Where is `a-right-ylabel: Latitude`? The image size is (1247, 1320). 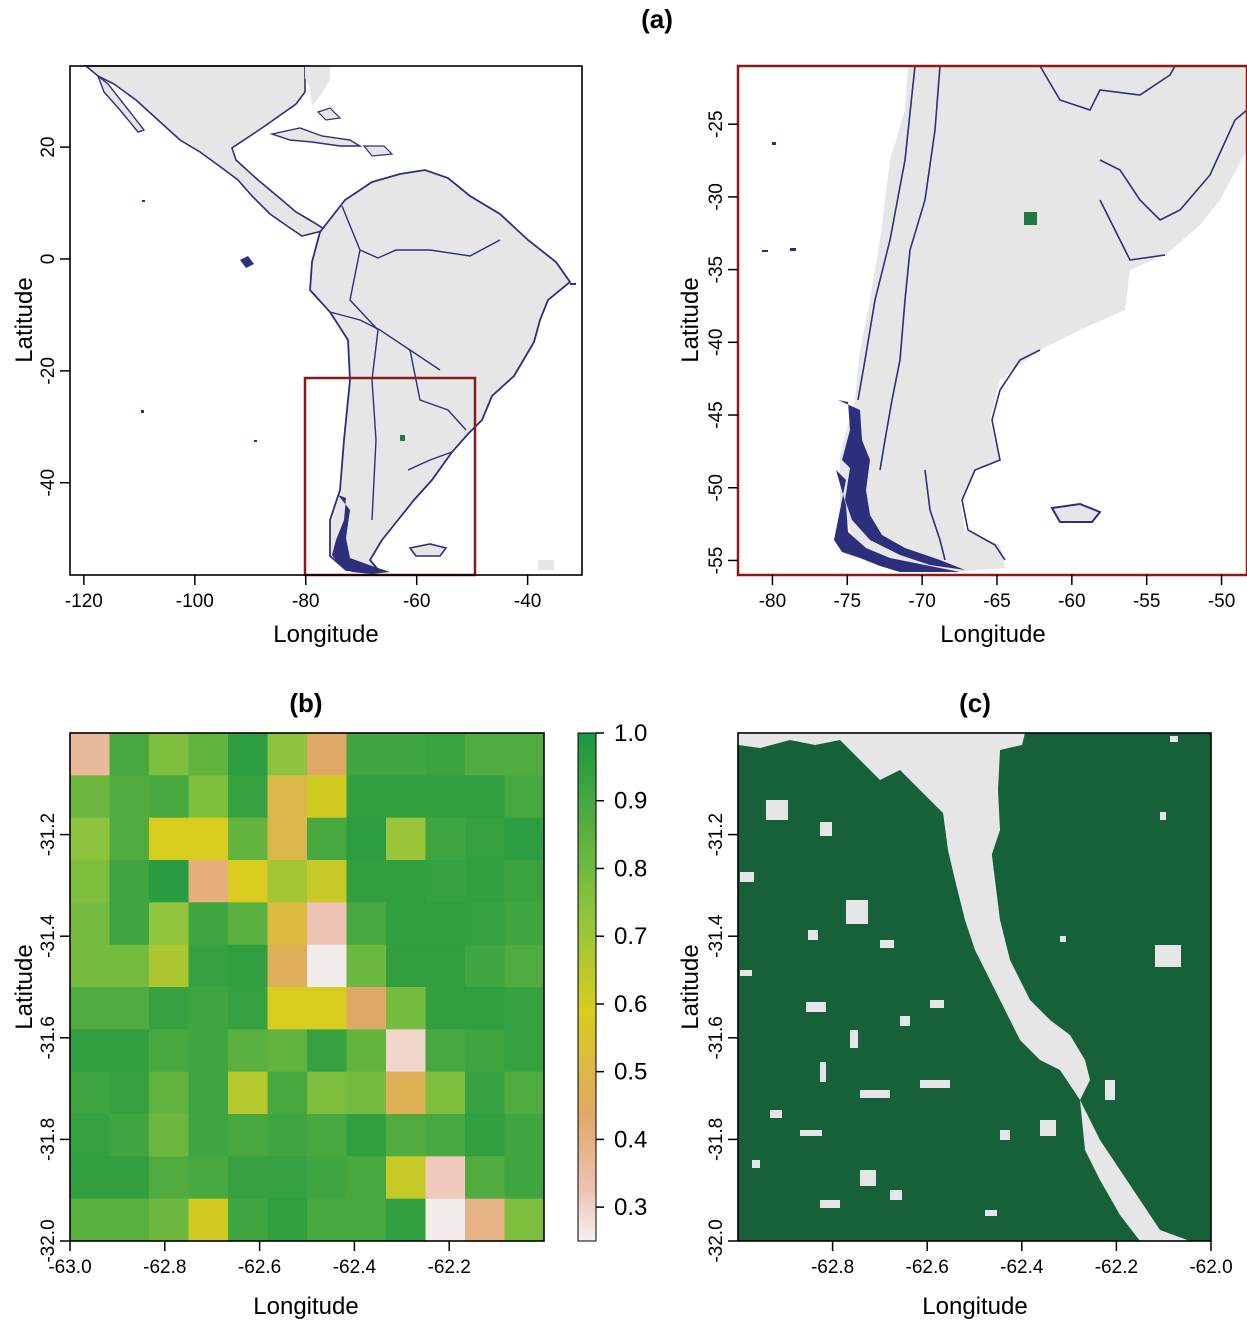 a-right-ylabel: Latitude is located at coordinates (690, 319).